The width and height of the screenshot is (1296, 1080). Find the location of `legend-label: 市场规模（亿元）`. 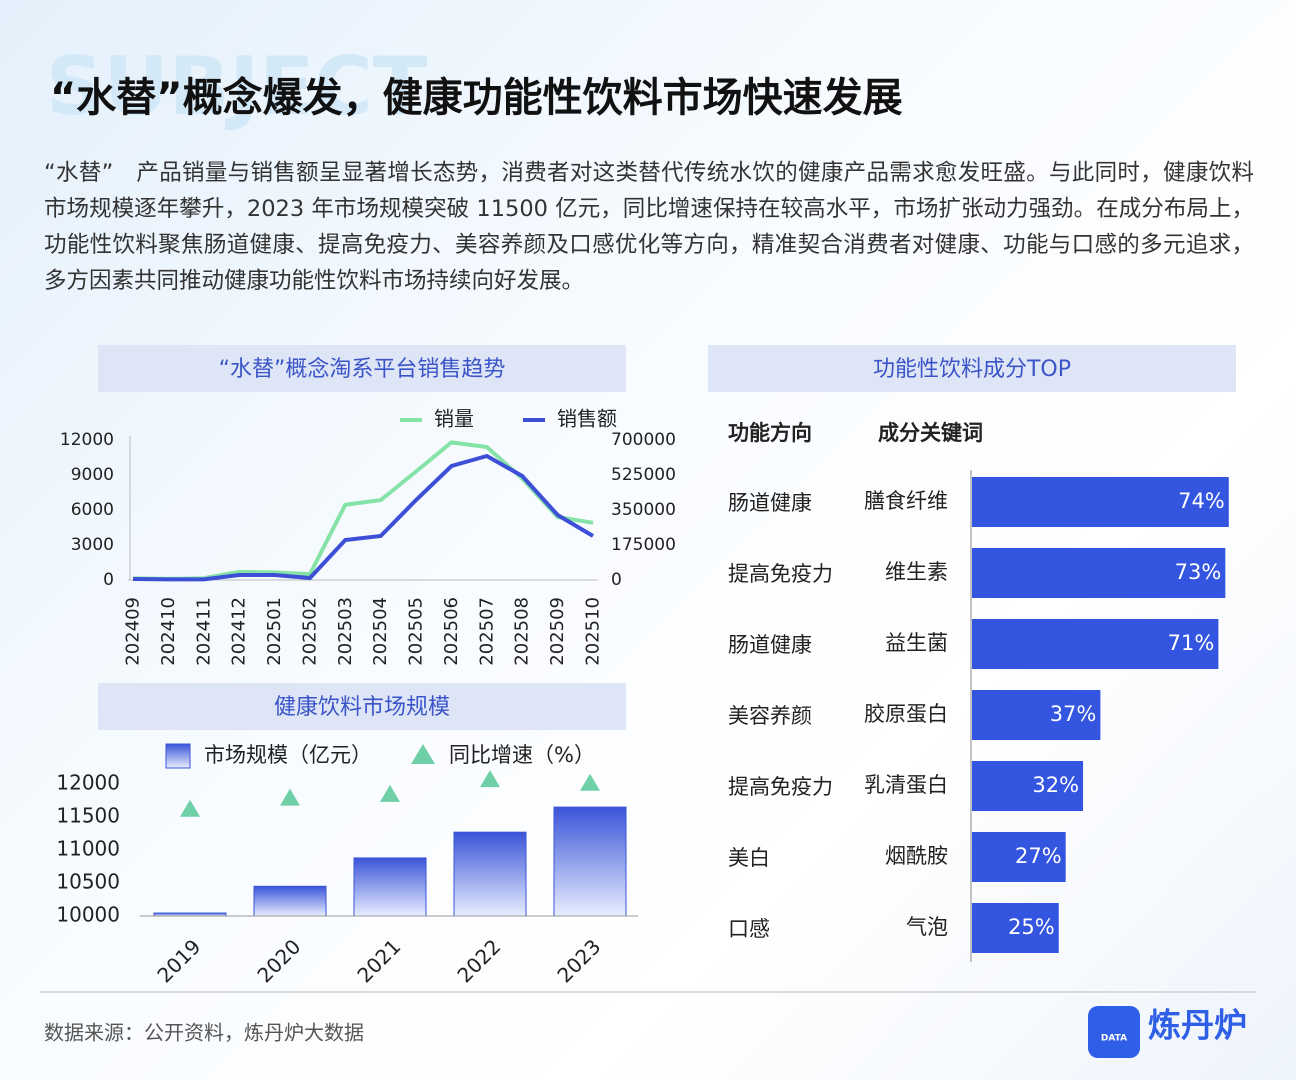

legend-label: 市场规模（亿元） is located at coordinates (288, 755).